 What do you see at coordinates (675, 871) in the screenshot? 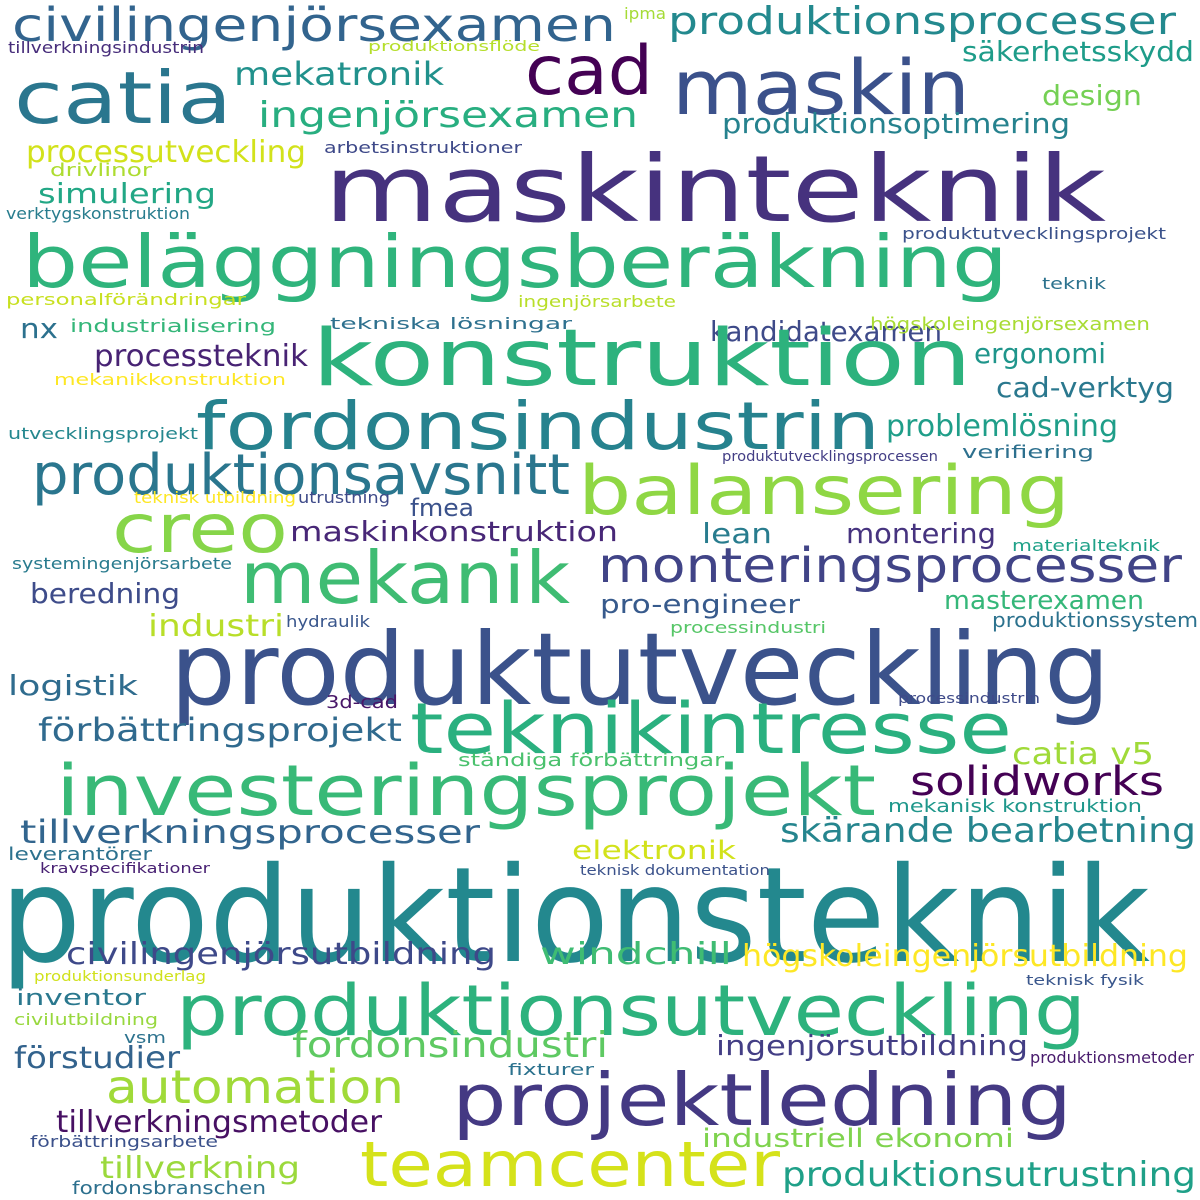
I see `word-teknisk-dokumentation: teknisk dokumentation` at bounding box center [675, 871].